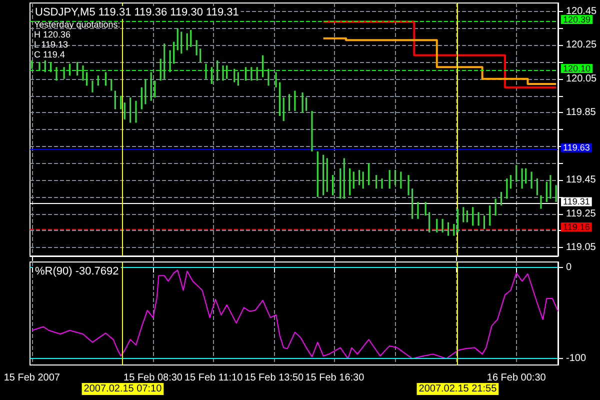 Image resolution: width=600 pixels, height=400 pixels. What do you see at coordinates (581, 112) in the screenshot?
I see `y-tick-label: 119.85` at bounding box center [581, 112].